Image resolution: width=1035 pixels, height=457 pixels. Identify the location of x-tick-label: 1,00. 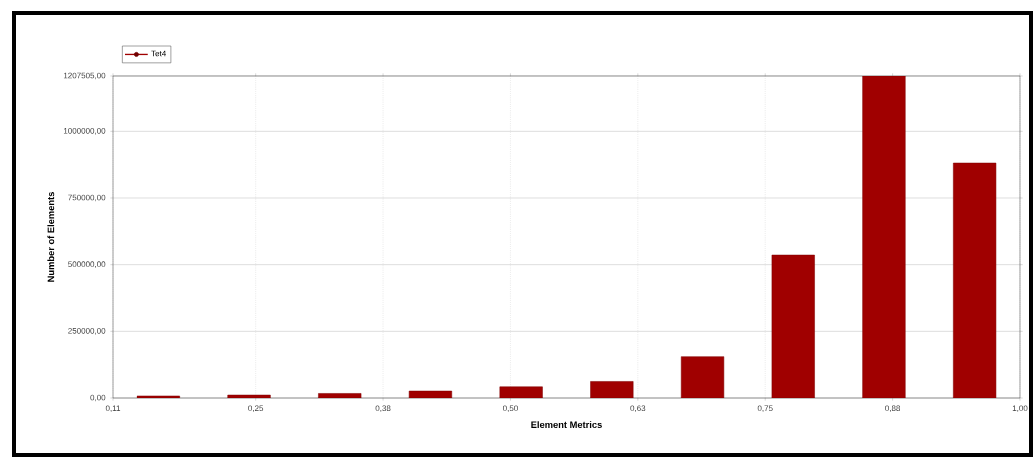
(1020, 408).